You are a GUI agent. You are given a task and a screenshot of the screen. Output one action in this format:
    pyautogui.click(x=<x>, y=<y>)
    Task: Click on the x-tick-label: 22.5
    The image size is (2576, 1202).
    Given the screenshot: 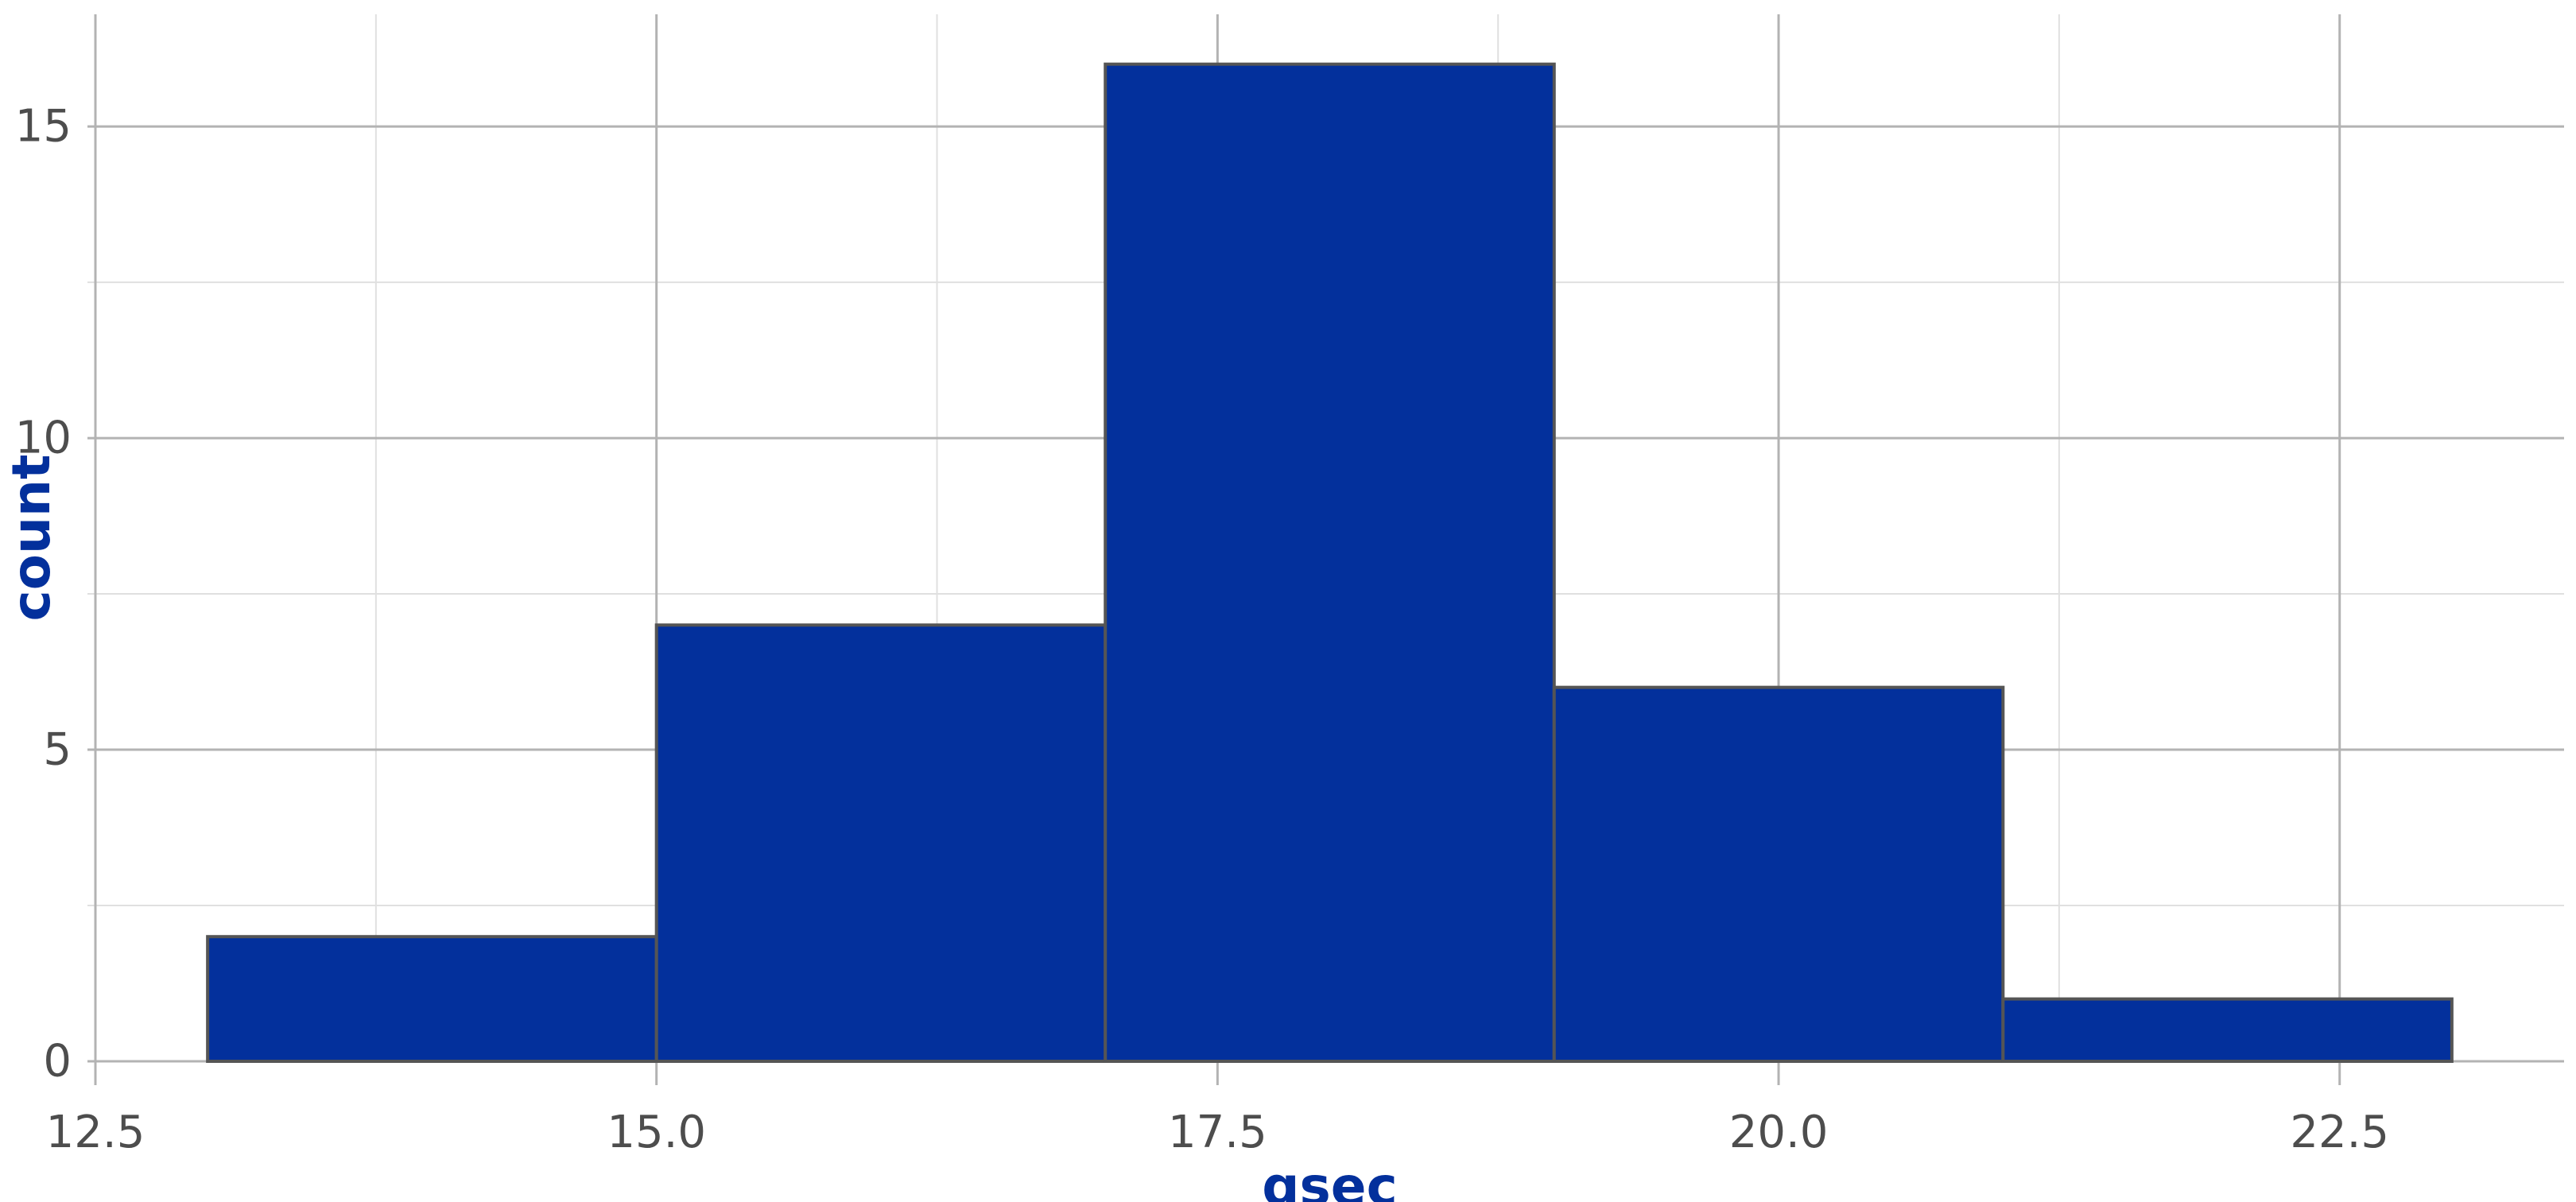 What is the action you would take?
    pyautogui.click(x=2339, y=1132)
    